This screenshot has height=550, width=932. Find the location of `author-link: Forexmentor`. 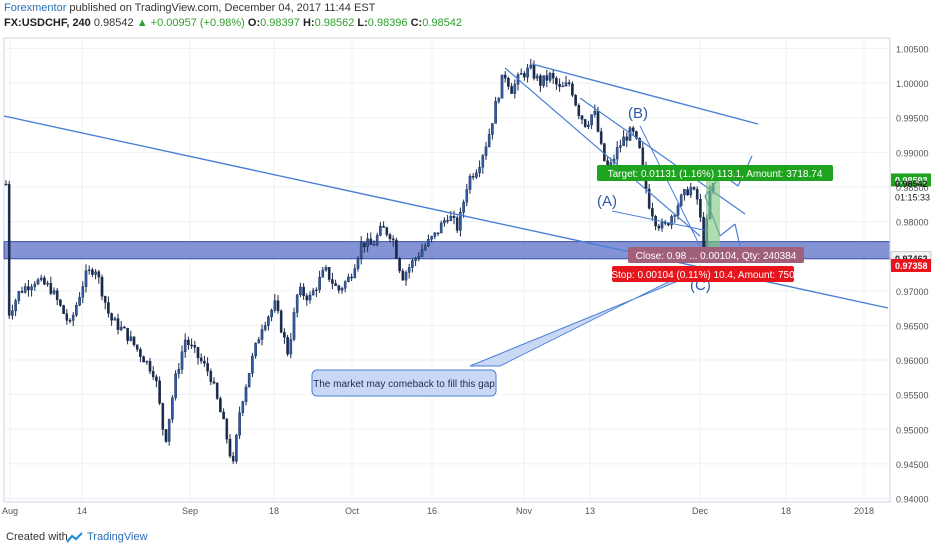

author-link: Forexmentor is located at coordinates (35, 8).